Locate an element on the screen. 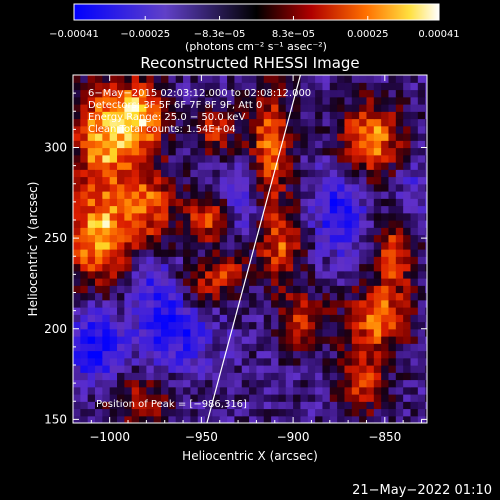 The height and width of the screenshot is (500, 500). chart-title: Reconstructed RHESSI Image is located at coordinates (249, 63).